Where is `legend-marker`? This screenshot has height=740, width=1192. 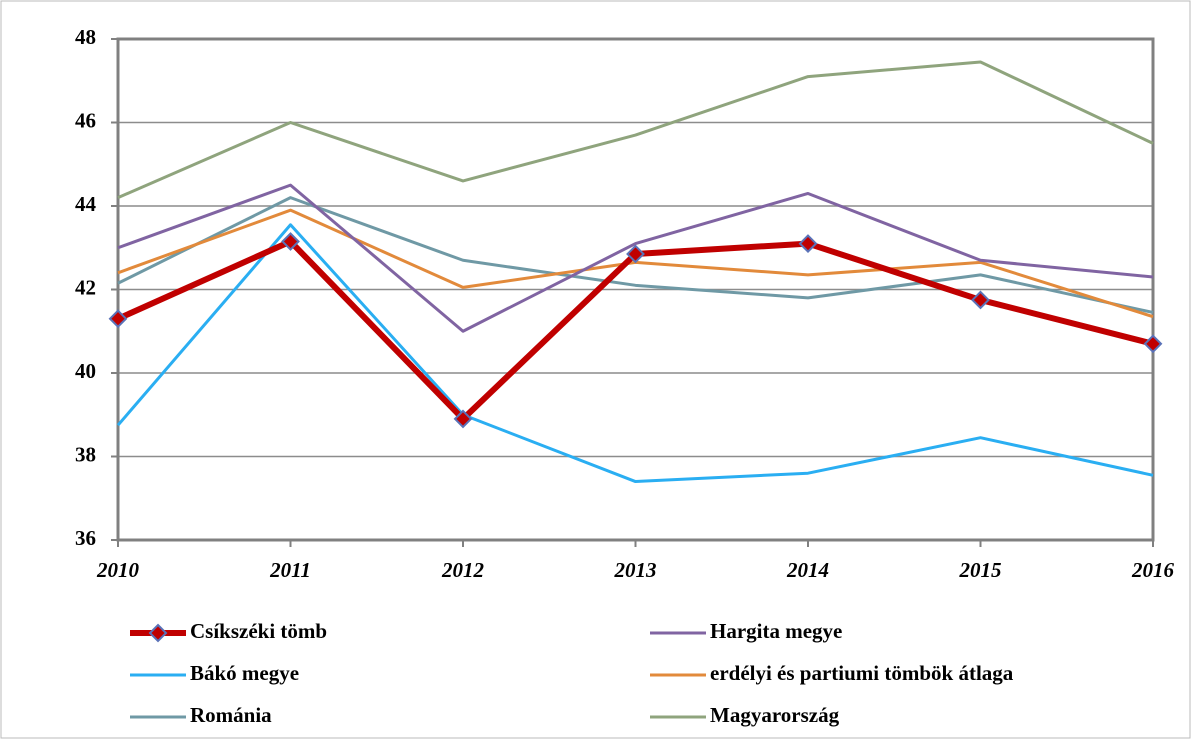
legend-marker is located at coordinates (158, 633).